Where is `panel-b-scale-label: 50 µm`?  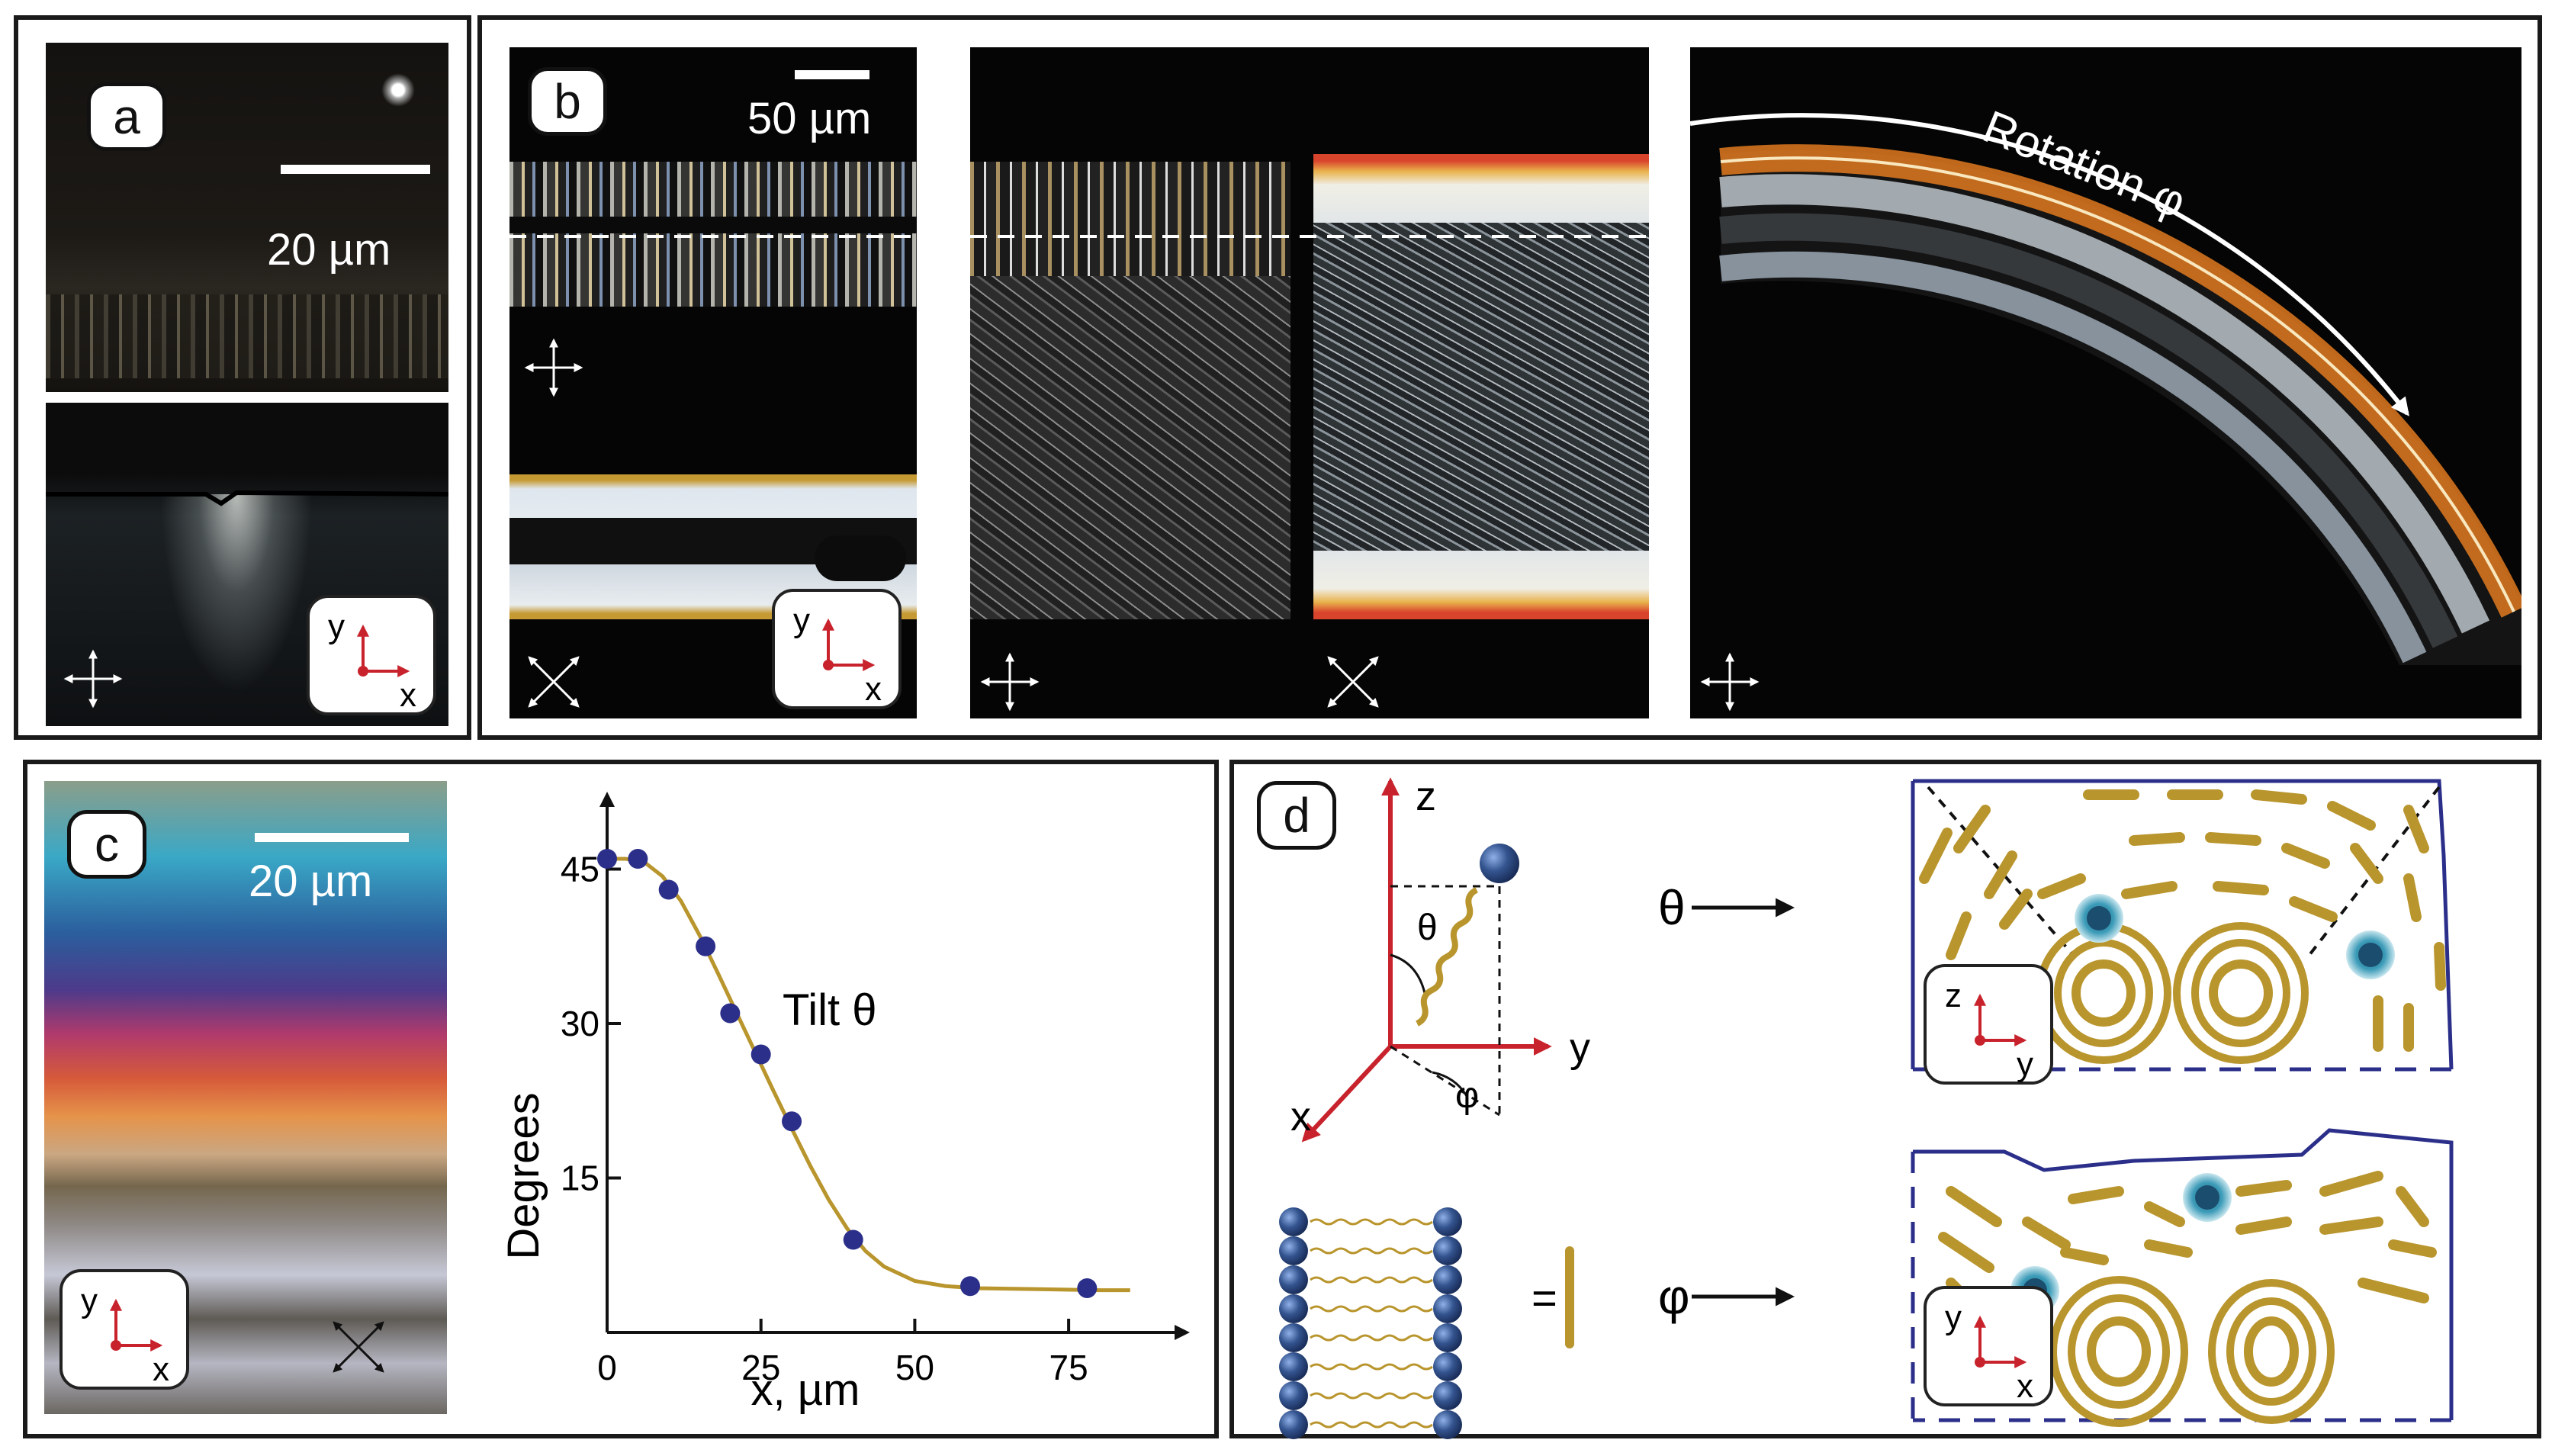
panel-b-scale-label: 50 µm is located at coordinates (809, 118).